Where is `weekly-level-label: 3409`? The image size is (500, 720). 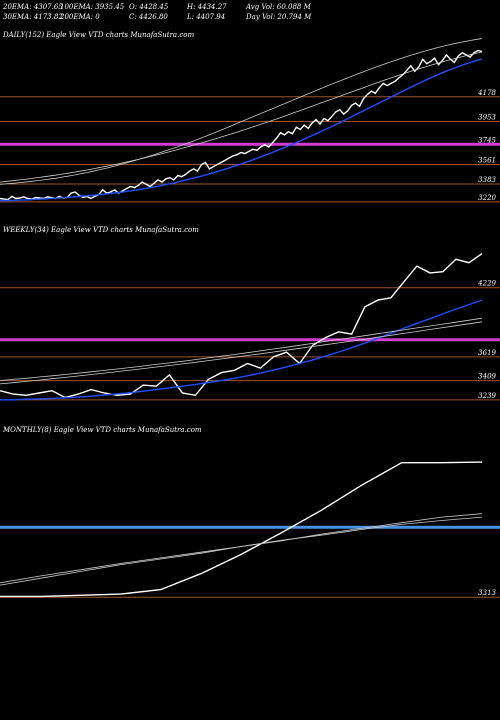 weekly-level-label: 3409 is located at coordinates (487, 377).